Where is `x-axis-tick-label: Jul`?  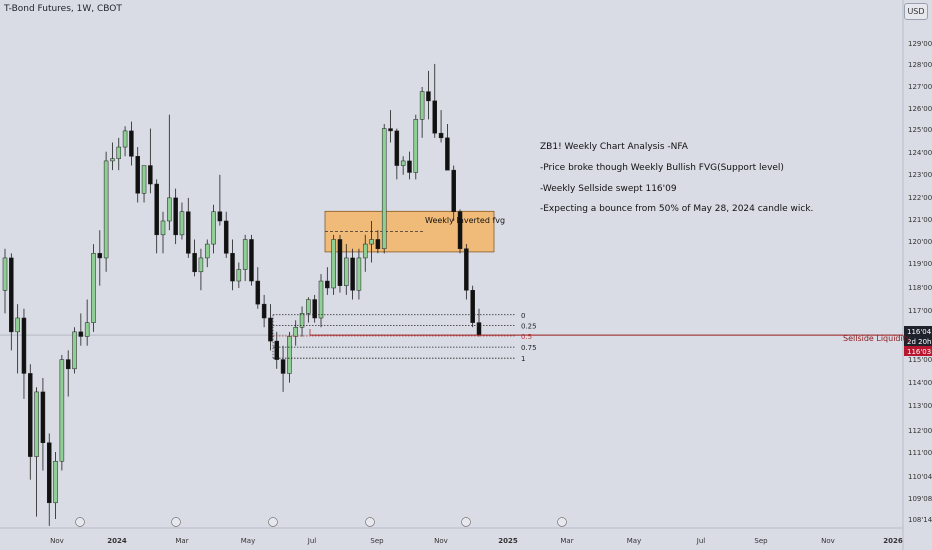 x-axis-tick-label: Jul is located at coordinates (312, 541).